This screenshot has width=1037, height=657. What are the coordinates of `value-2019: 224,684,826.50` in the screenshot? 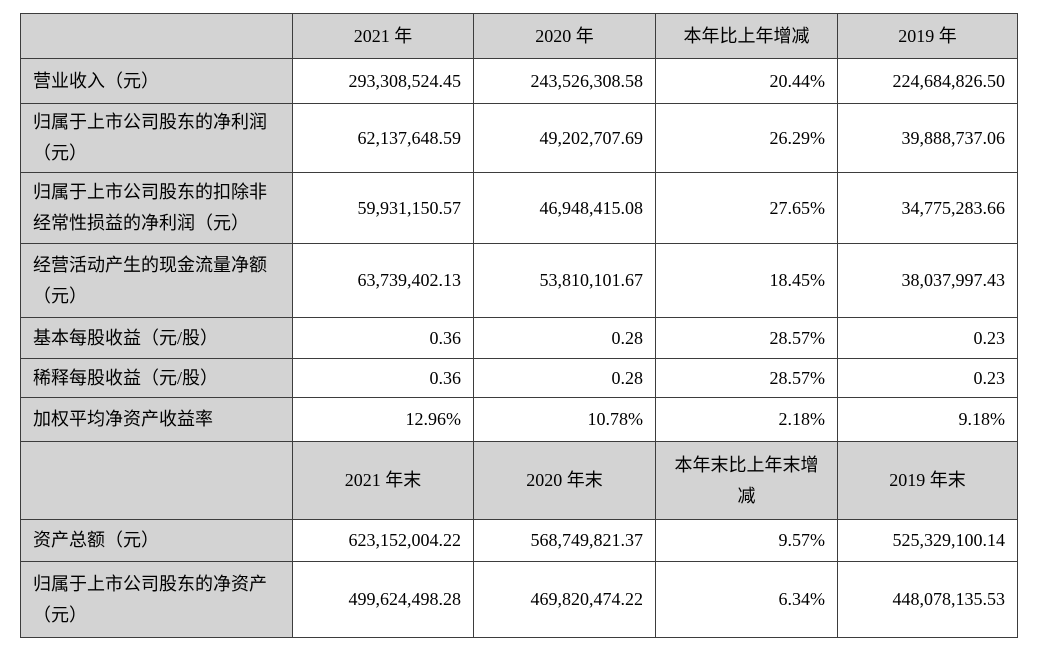 It's located at (927, 81).